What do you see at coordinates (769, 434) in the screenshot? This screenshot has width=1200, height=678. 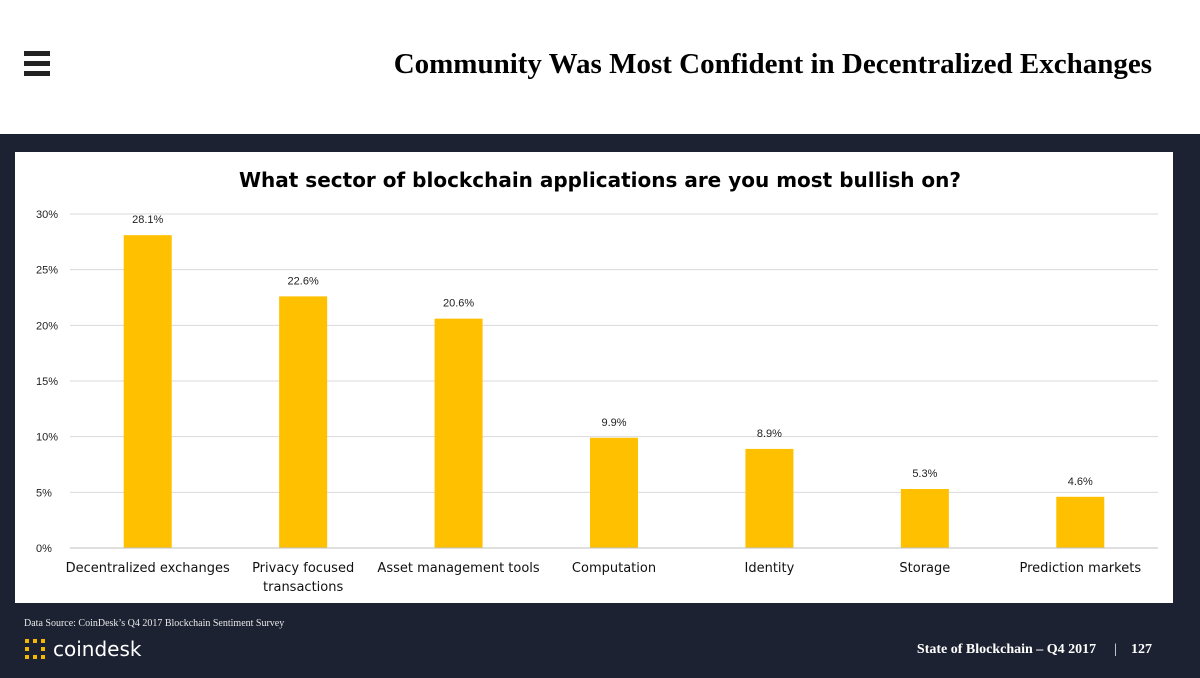 I see `data-label: 8.9%` at bounding box center [769, 434].